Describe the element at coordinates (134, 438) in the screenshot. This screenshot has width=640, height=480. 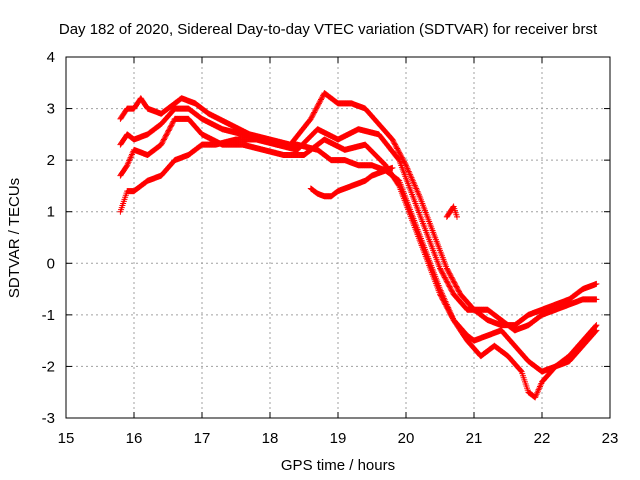
I see `x-tick-label: 16` at that location.